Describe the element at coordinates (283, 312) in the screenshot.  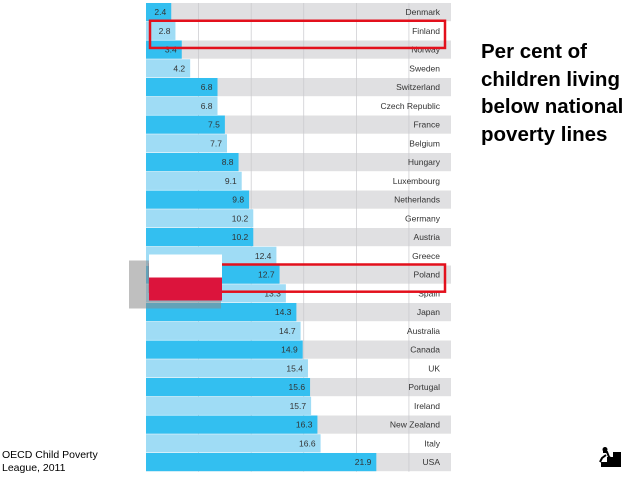
I see `value-label-16: 14.3` at that location.